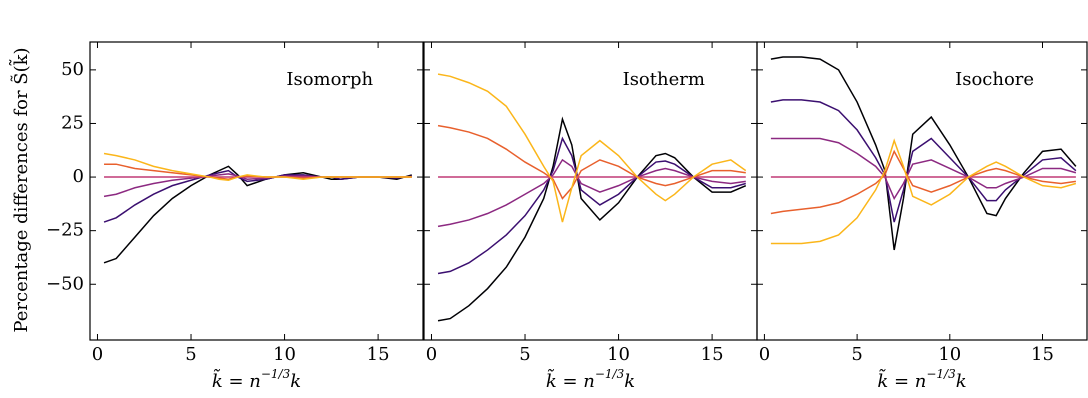 This screenshot has width=1088, height=398. What do you see at coordinates (664, 79) in the screenshot?
I see `panel-title: Isotherm` at bounding box center [664, 79].